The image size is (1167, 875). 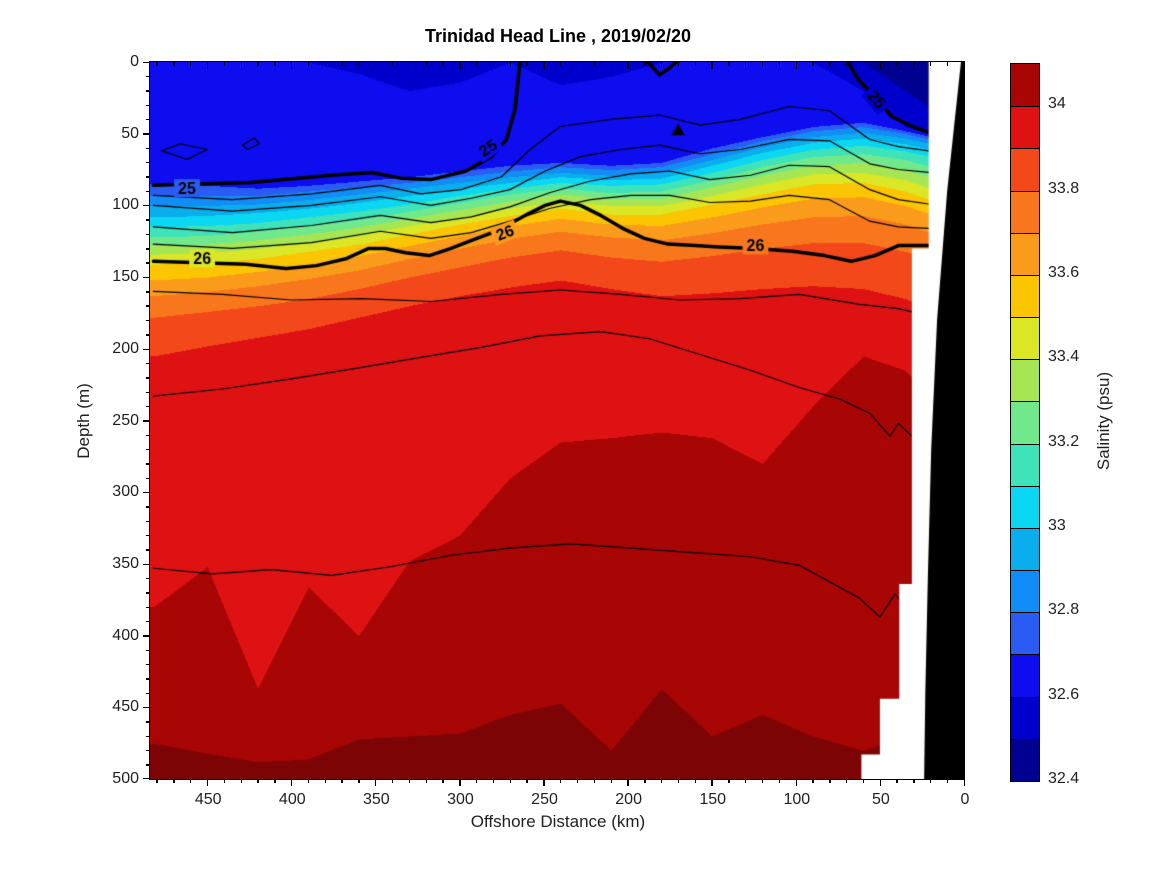 I want to click on y-tick-label: 400, so click(x=125, y=635).